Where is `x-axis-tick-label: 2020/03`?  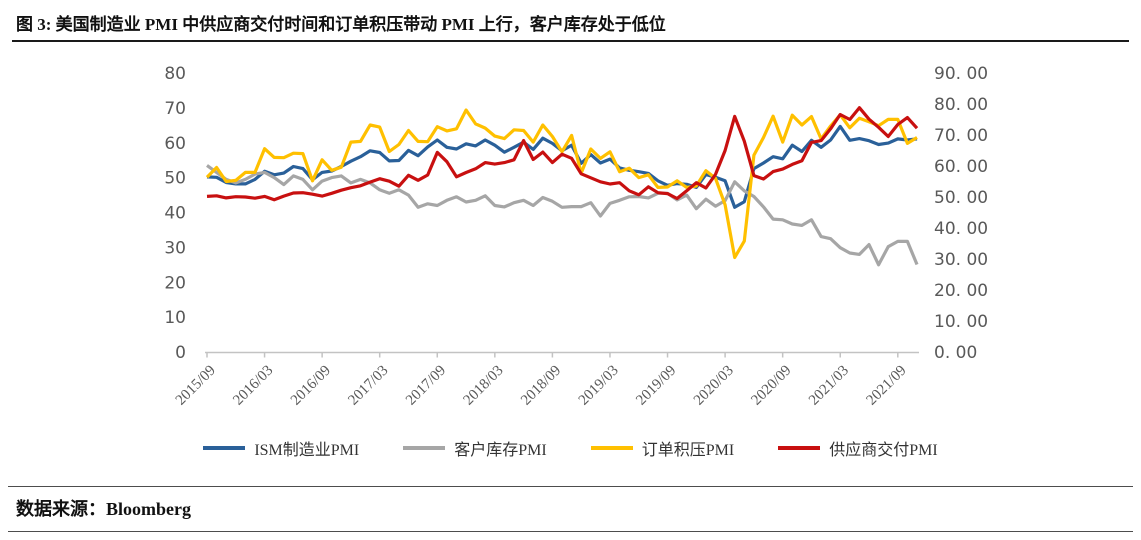
x-axis-tick-label: 2020/03 is located at coordinates (714, 386).